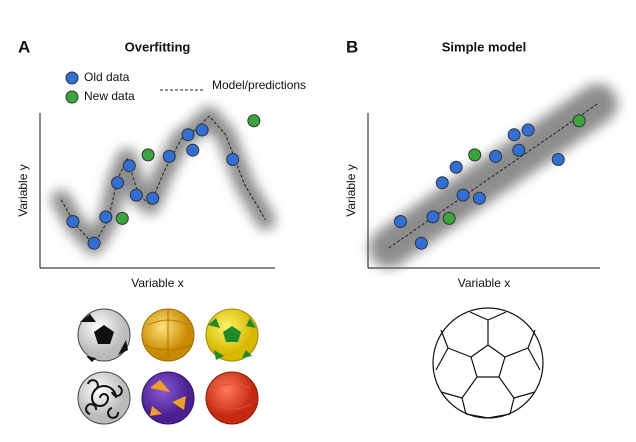 The width and height of the screenshot is (636, 442). I want to click on balls, so click(168, 366).